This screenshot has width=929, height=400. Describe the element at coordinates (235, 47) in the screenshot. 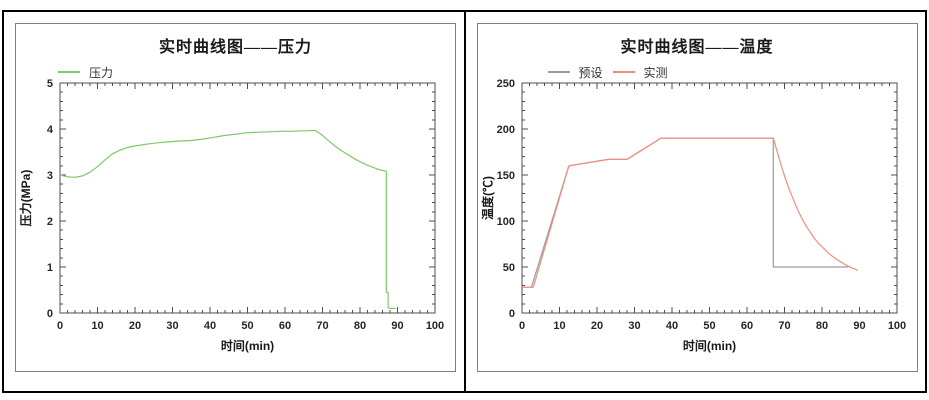

I see `pressure-chart-title: 实时曲线图——压力` at that location.